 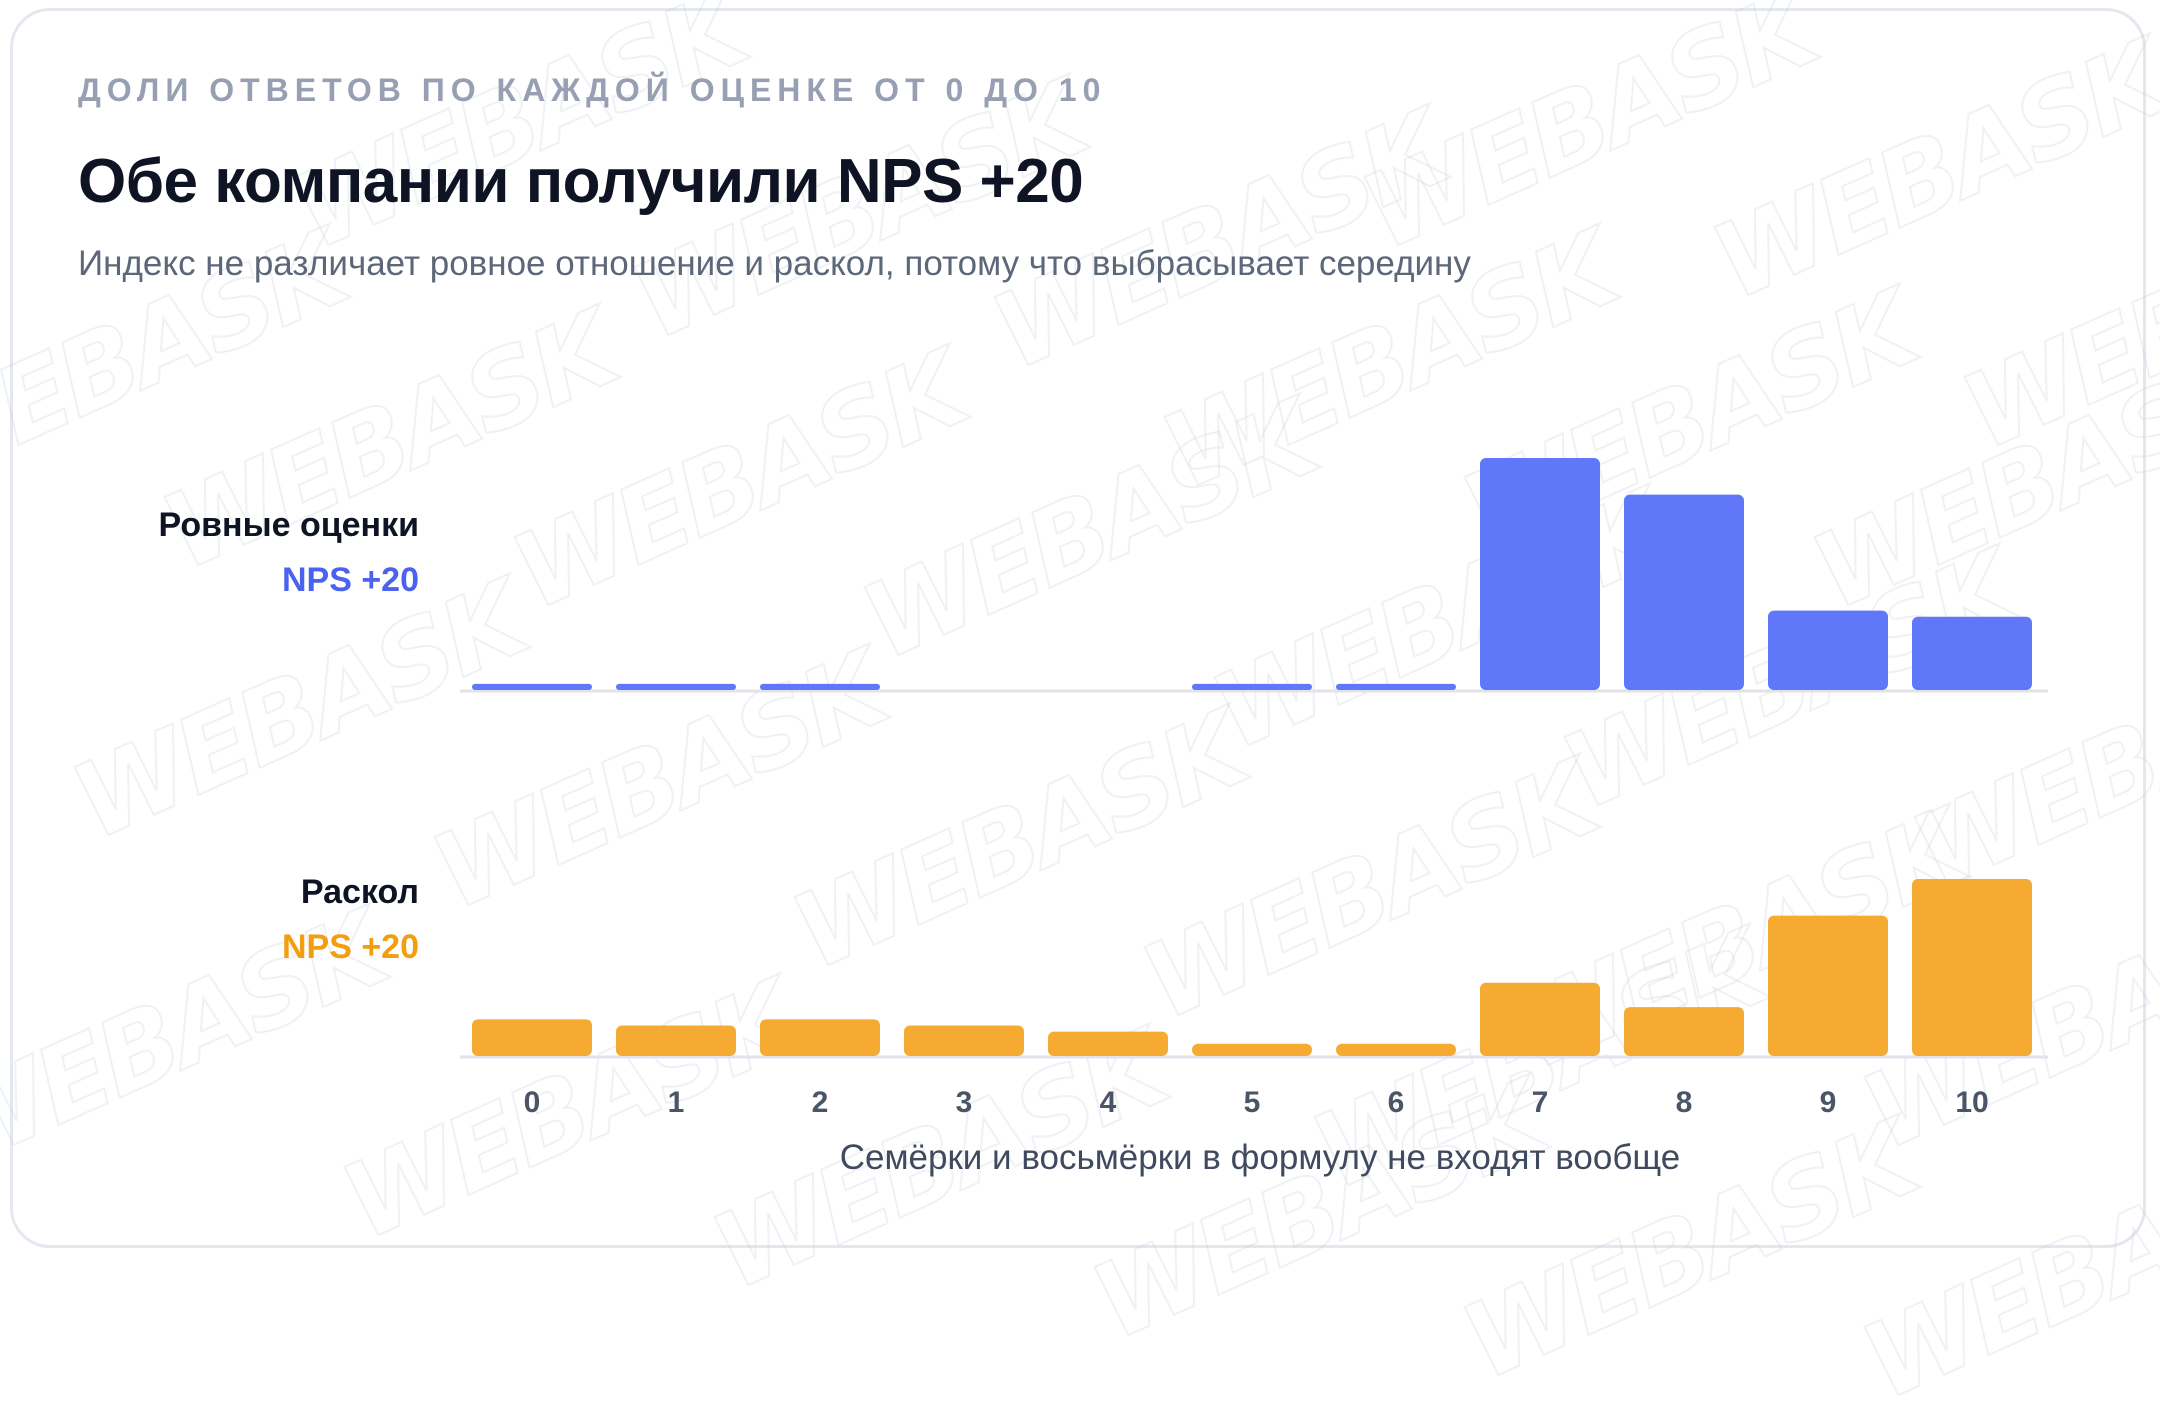 I want to click on series-nps-even: NPS +20, so click(x=350, y=580).